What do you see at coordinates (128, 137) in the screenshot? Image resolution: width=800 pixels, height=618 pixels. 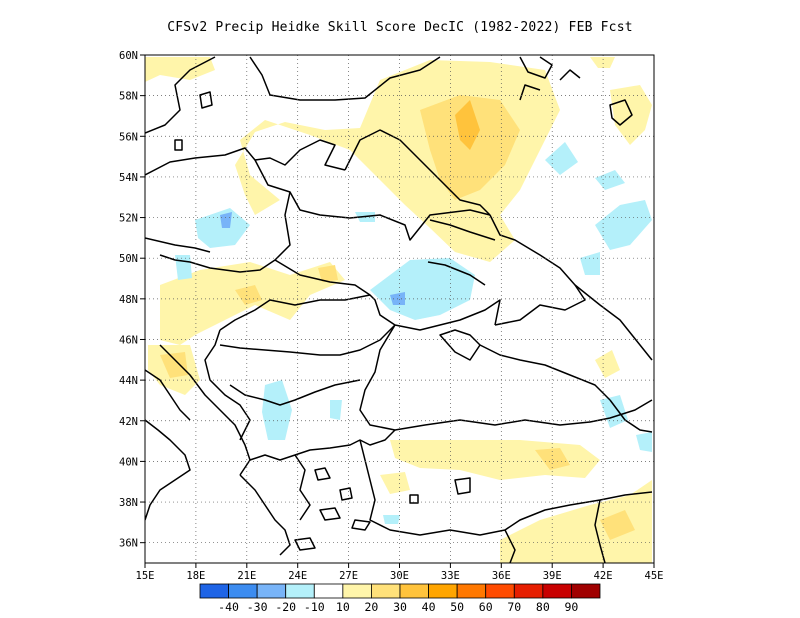 I see `y-tick-label: 56N` at bounding box center [128, 137].